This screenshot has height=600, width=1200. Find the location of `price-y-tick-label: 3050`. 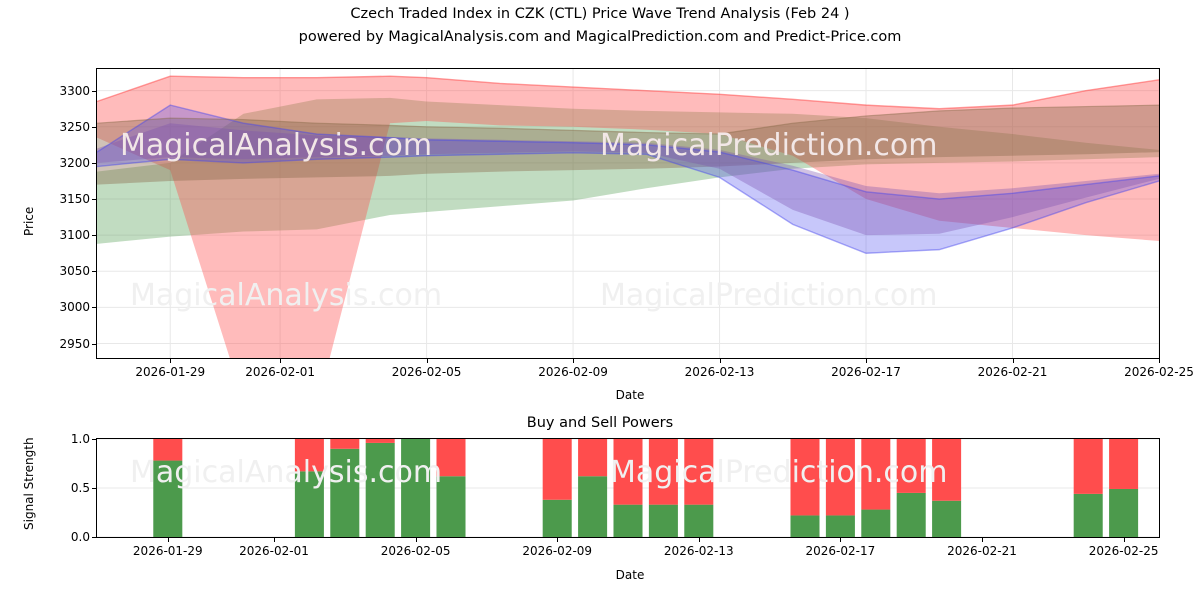

price-y-tick-label: 3050 is located at coordinates (74, 271).